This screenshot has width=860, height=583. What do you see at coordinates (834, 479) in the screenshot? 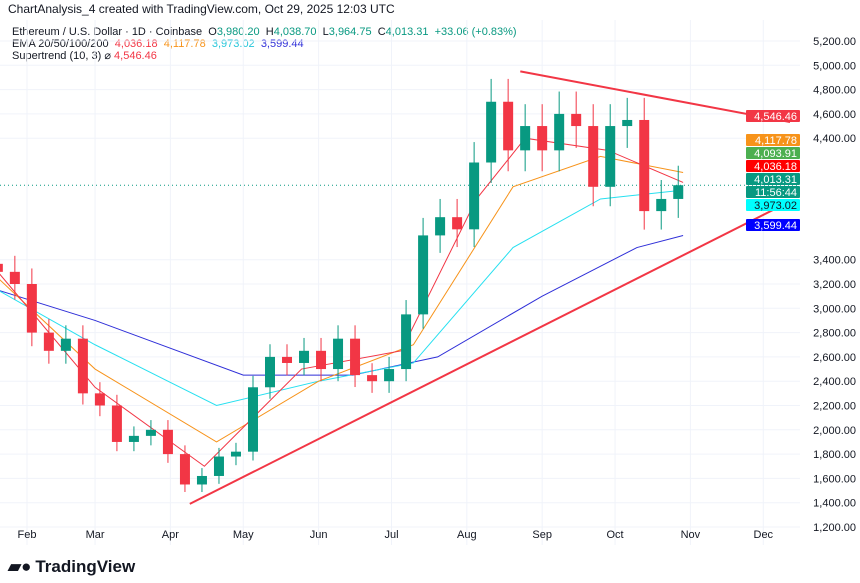
I see `y-tick-label: 1,600.00` at bounding box center [834, 479].